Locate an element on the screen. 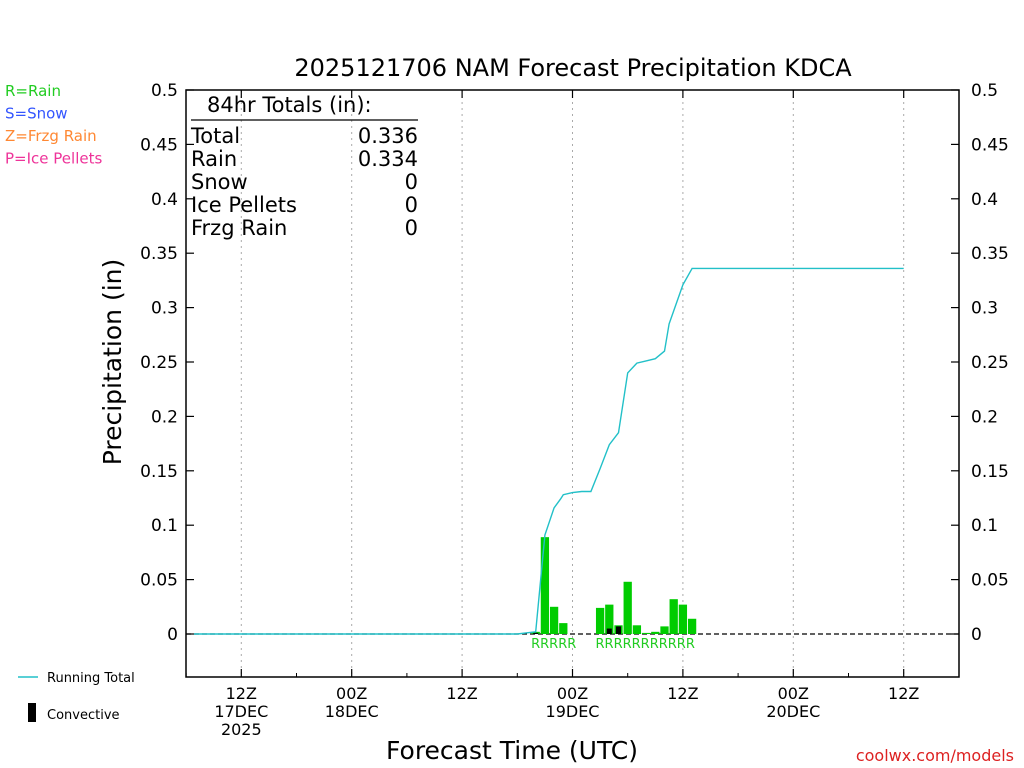 Image resolution: width=1024 pixels, height=768 pixels. y-tick-label-right: 0.3 is located at coordinates (984, 309).